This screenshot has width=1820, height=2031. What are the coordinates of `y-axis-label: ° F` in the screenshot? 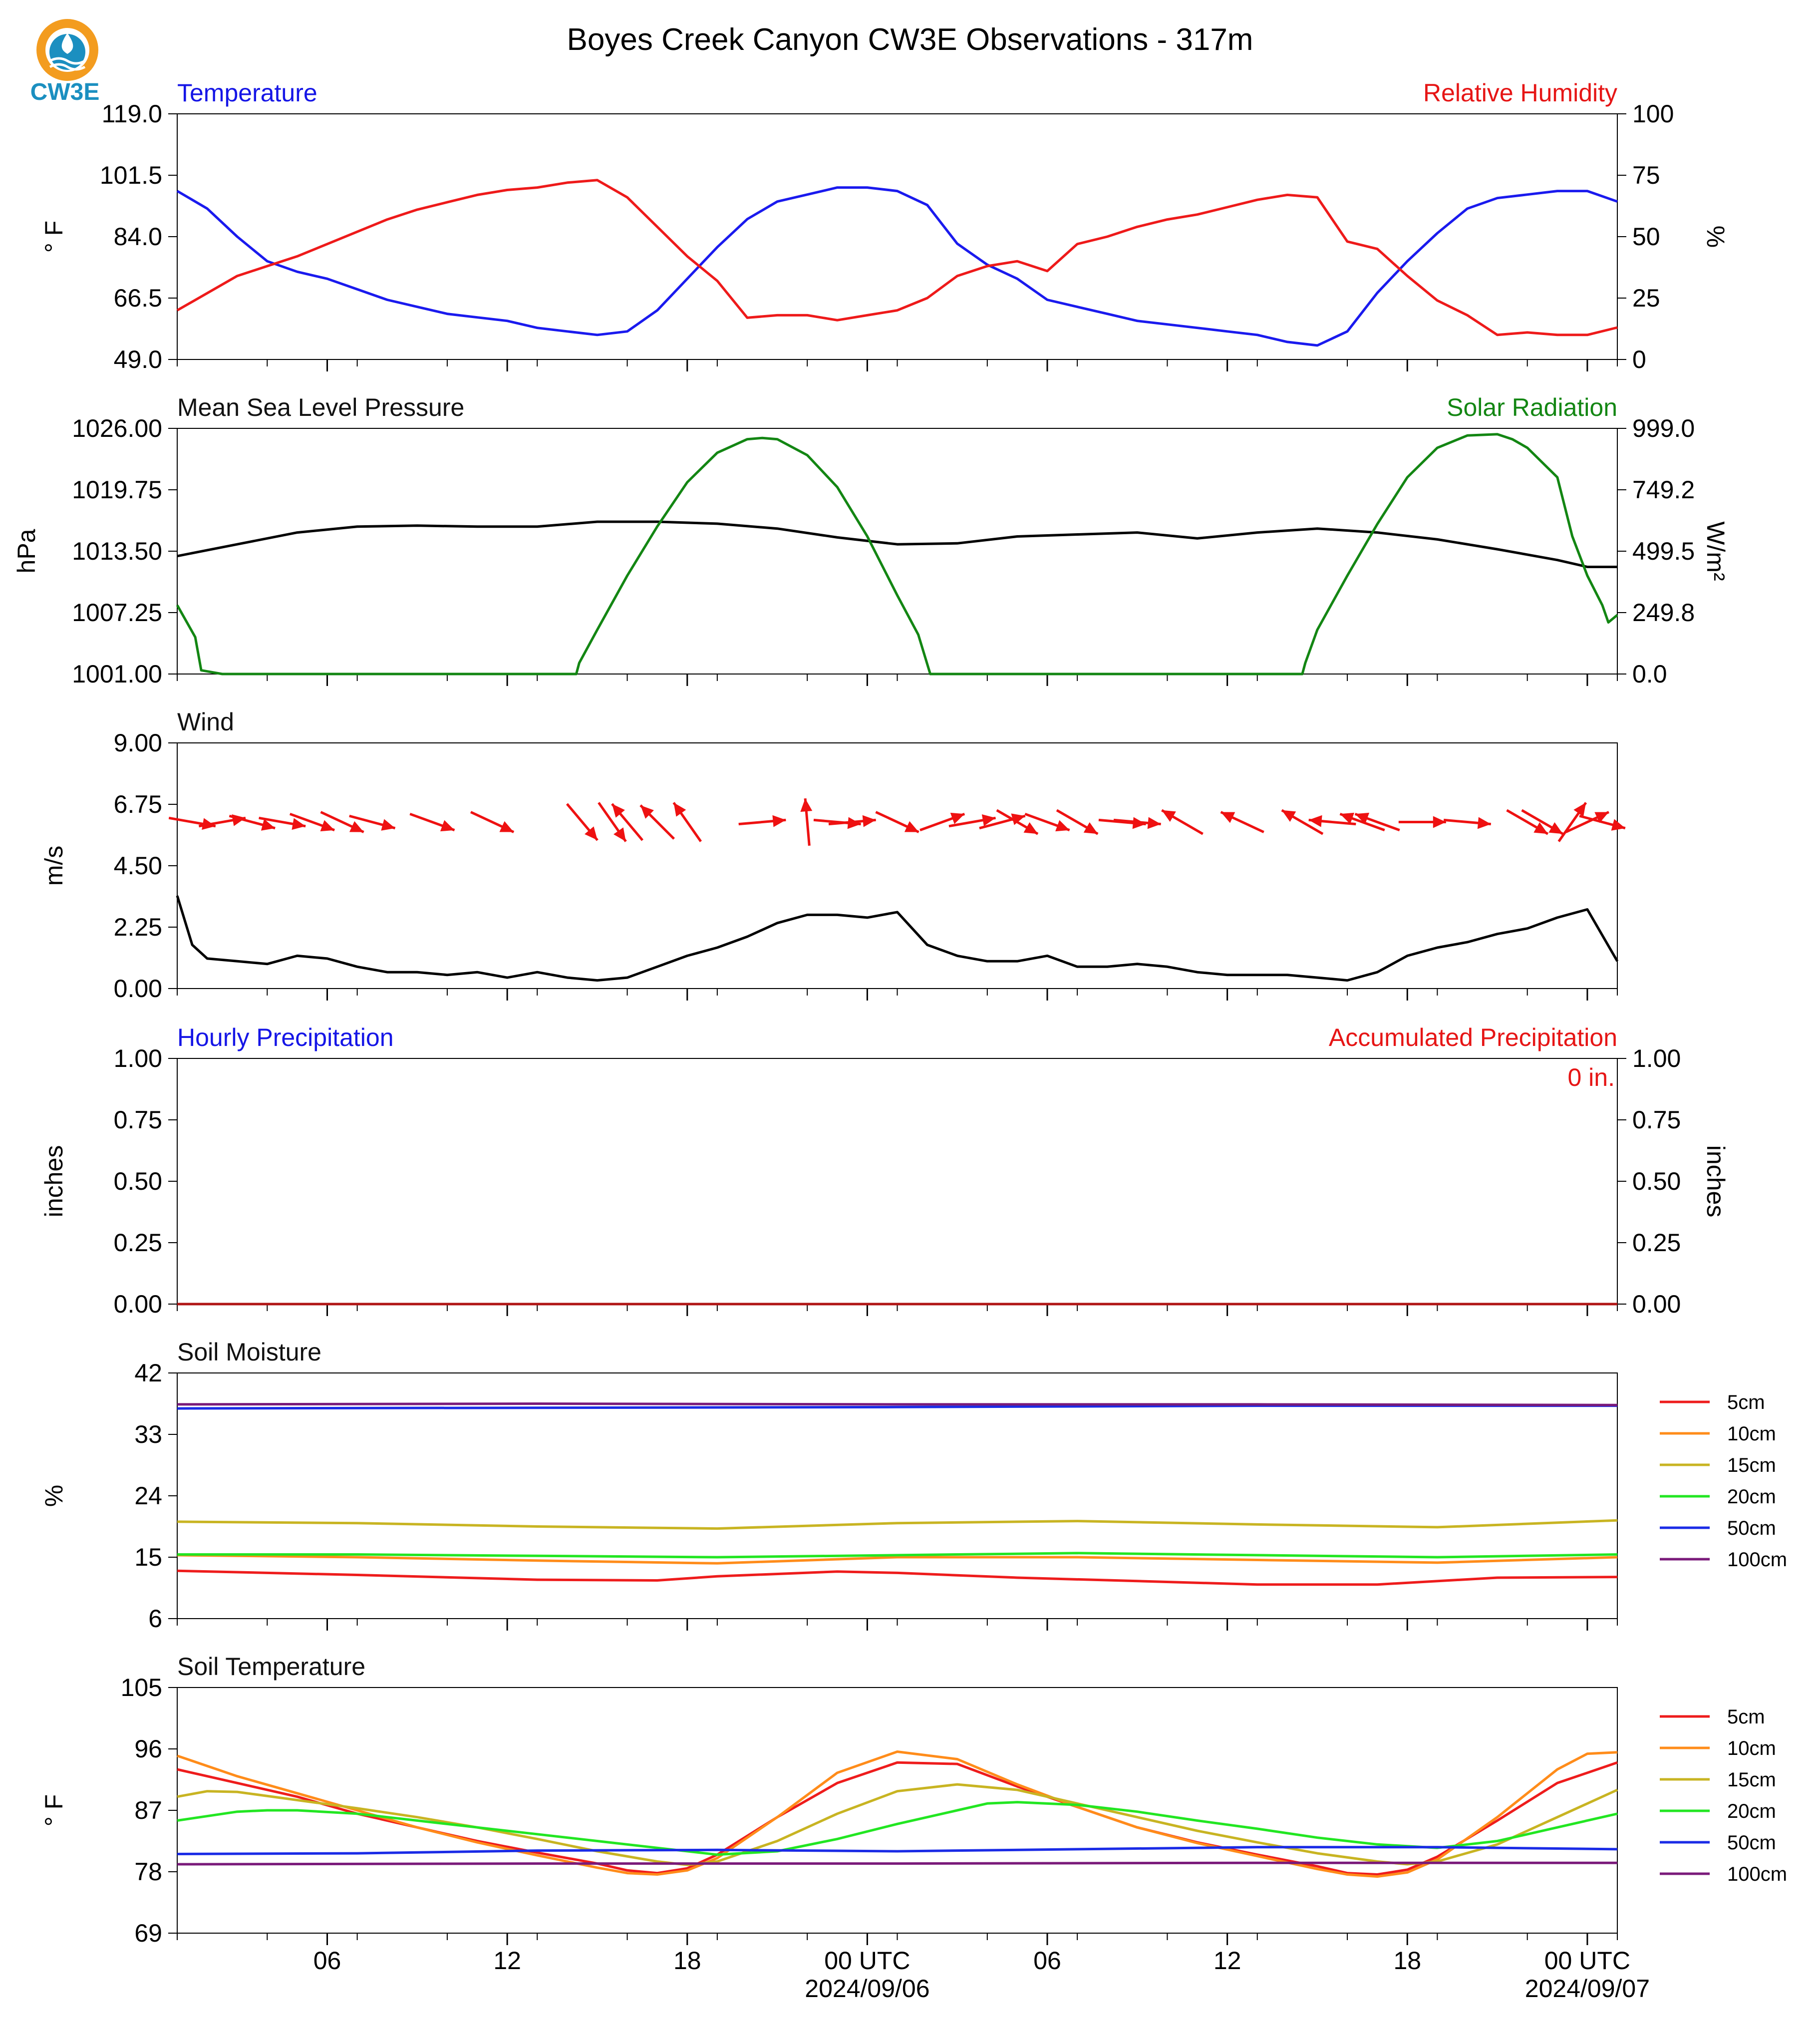 It's located at (54, 1810).